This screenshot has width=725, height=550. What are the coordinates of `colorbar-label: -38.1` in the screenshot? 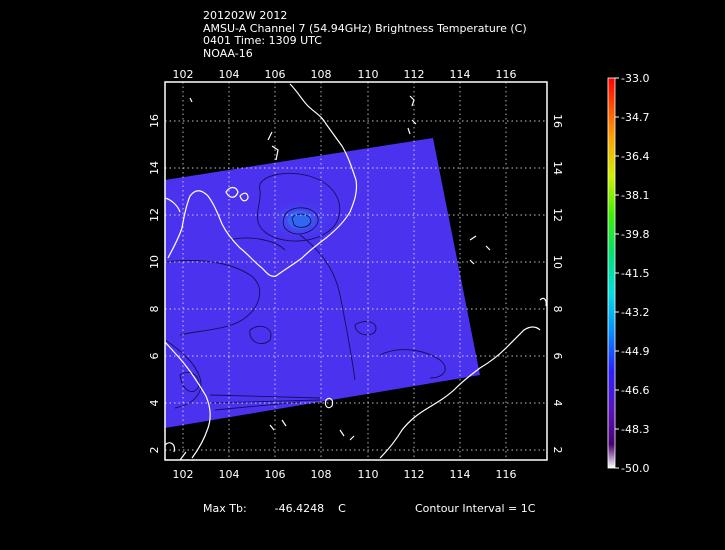 It's located at (635, 195).